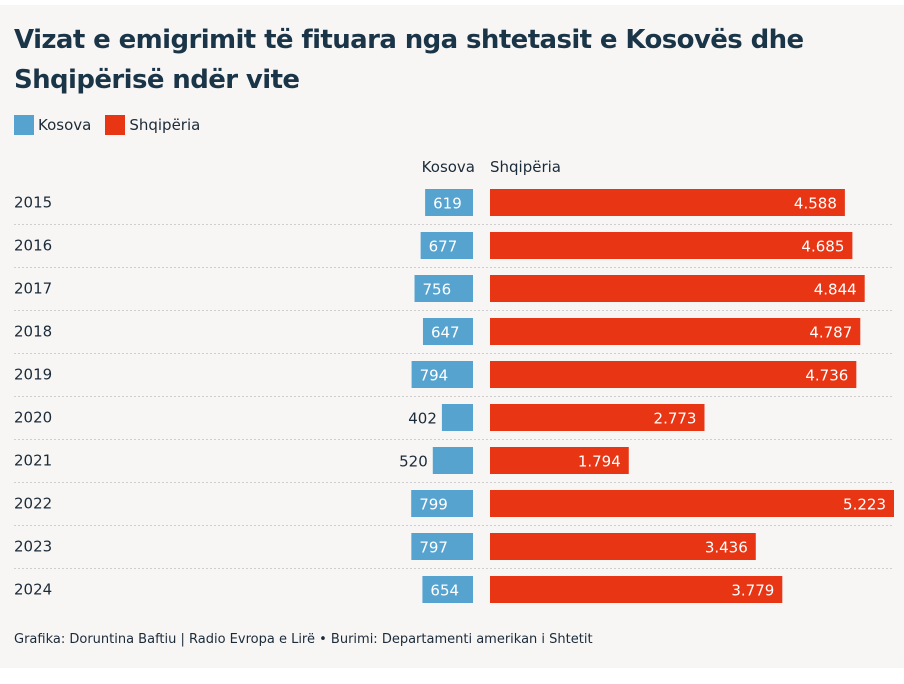 The image size is (904, 684). Describe the element at coordinates (165, 125) in the screenshot. I see `legend-label-shqiperia: Shqipëria` at that location.